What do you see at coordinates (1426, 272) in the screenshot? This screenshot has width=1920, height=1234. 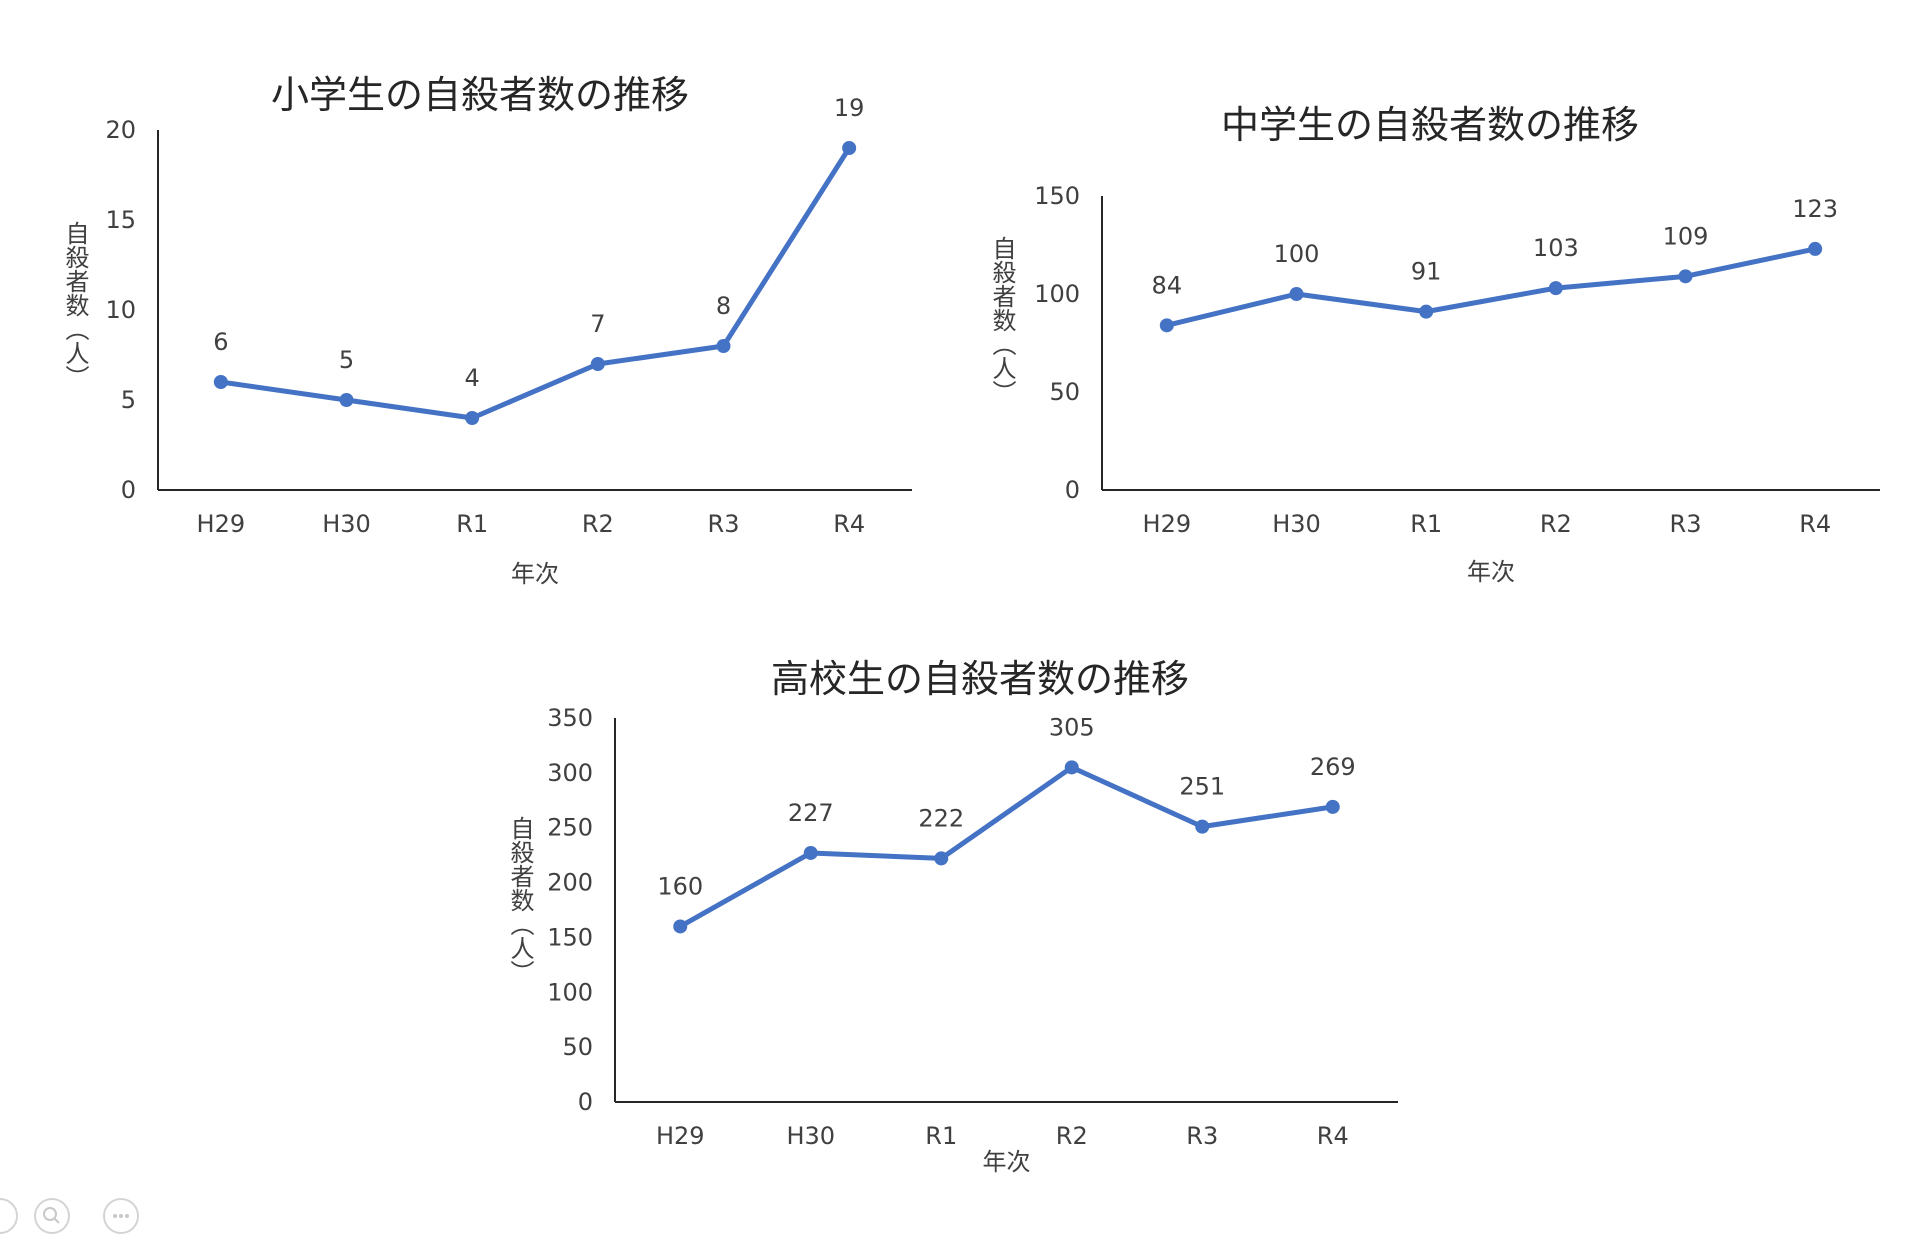 I see `data-label: 91` at bounding box center [1426, 272].